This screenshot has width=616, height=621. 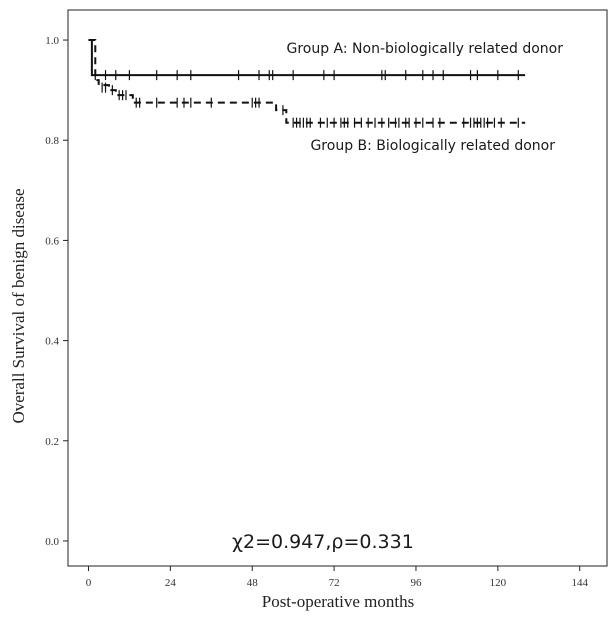 I want to click on x-axis-ticks: 0 24 48 72 96 120 144, so click(x=337, y=577).